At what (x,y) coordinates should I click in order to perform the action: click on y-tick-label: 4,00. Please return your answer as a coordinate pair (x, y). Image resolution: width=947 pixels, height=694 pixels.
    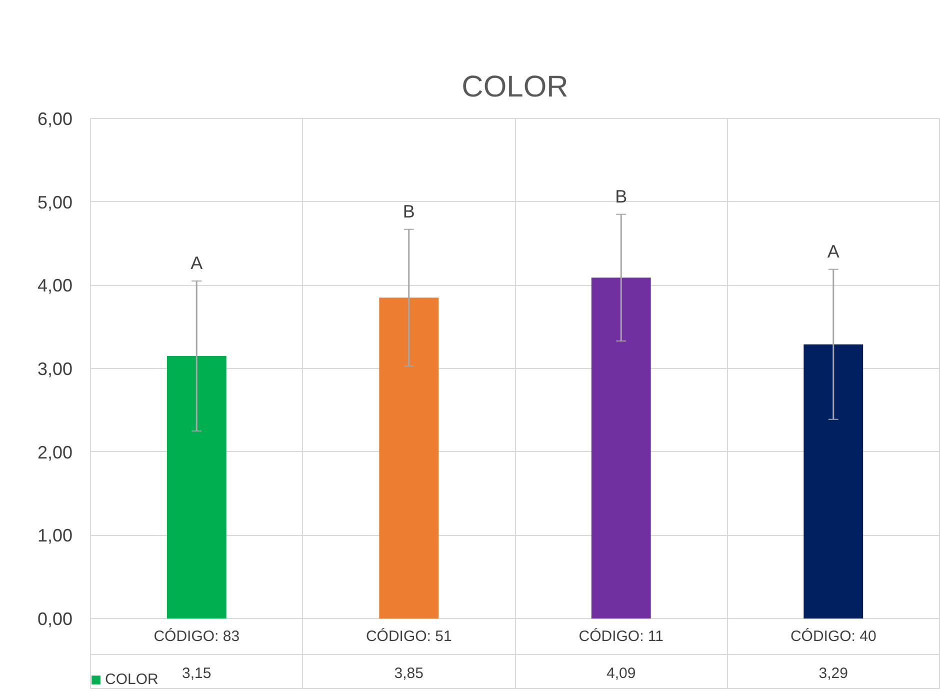
    Looking at the image, I should click on (55, 286).